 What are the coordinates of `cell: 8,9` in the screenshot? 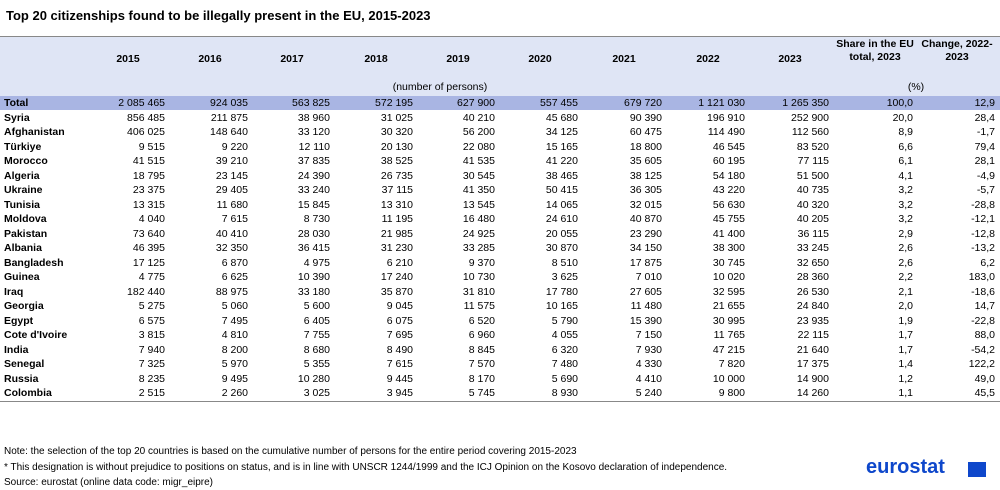 It's located at (905, 132).